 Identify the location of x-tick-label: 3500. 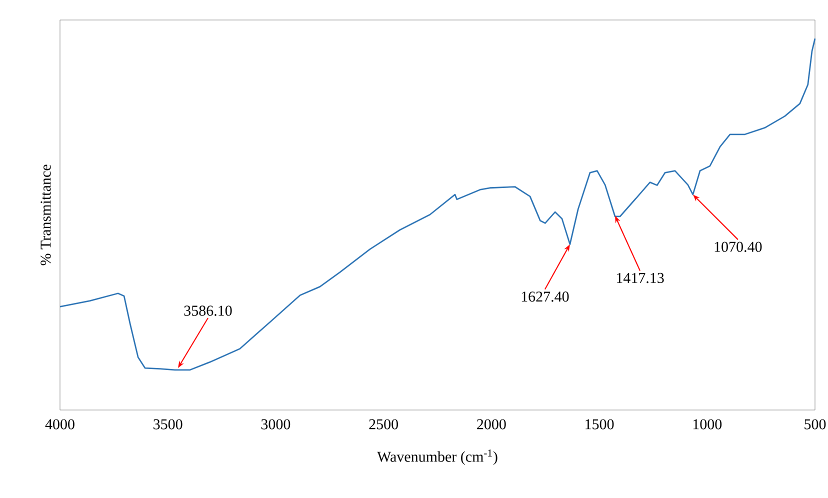
(168, 424).